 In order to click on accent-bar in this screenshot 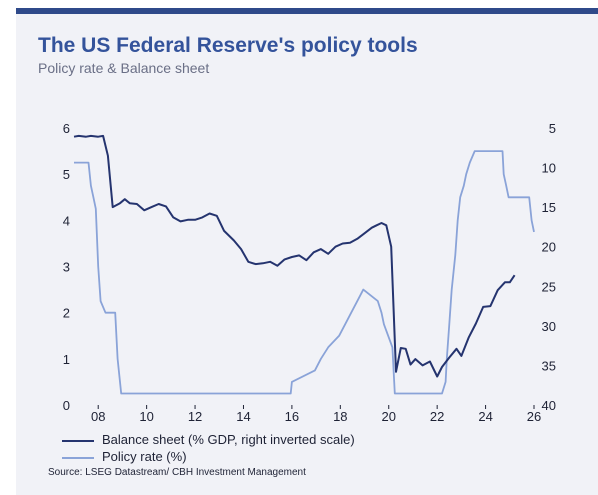, I will do `click(307, 11)`.